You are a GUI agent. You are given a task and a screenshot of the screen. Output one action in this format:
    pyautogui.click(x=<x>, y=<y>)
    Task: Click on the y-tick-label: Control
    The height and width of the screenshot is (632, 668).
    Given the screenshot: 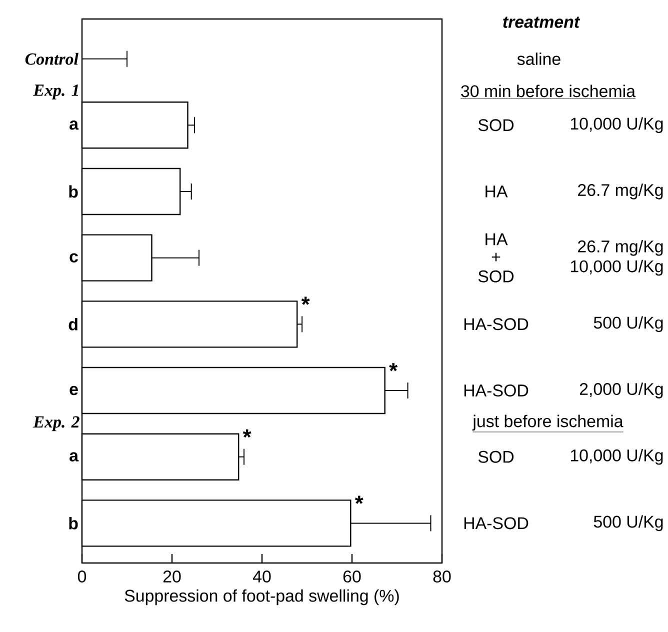 What is the action you would take?
    pyautogui.click(x=51, y=58)
    